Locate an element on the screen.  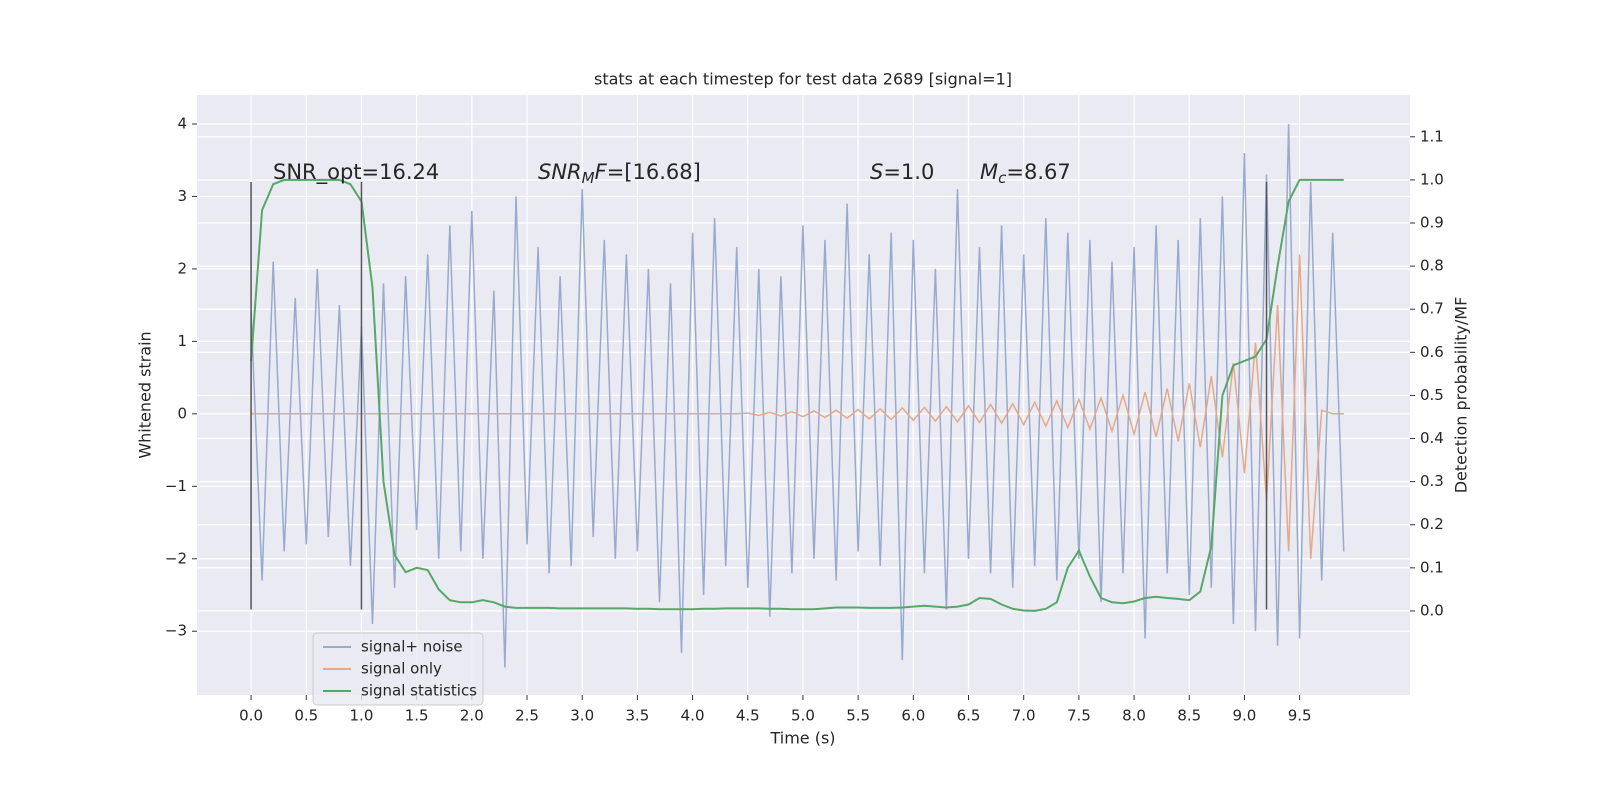
x-tick-label: 5.5 is located at coordinates (858, 716).